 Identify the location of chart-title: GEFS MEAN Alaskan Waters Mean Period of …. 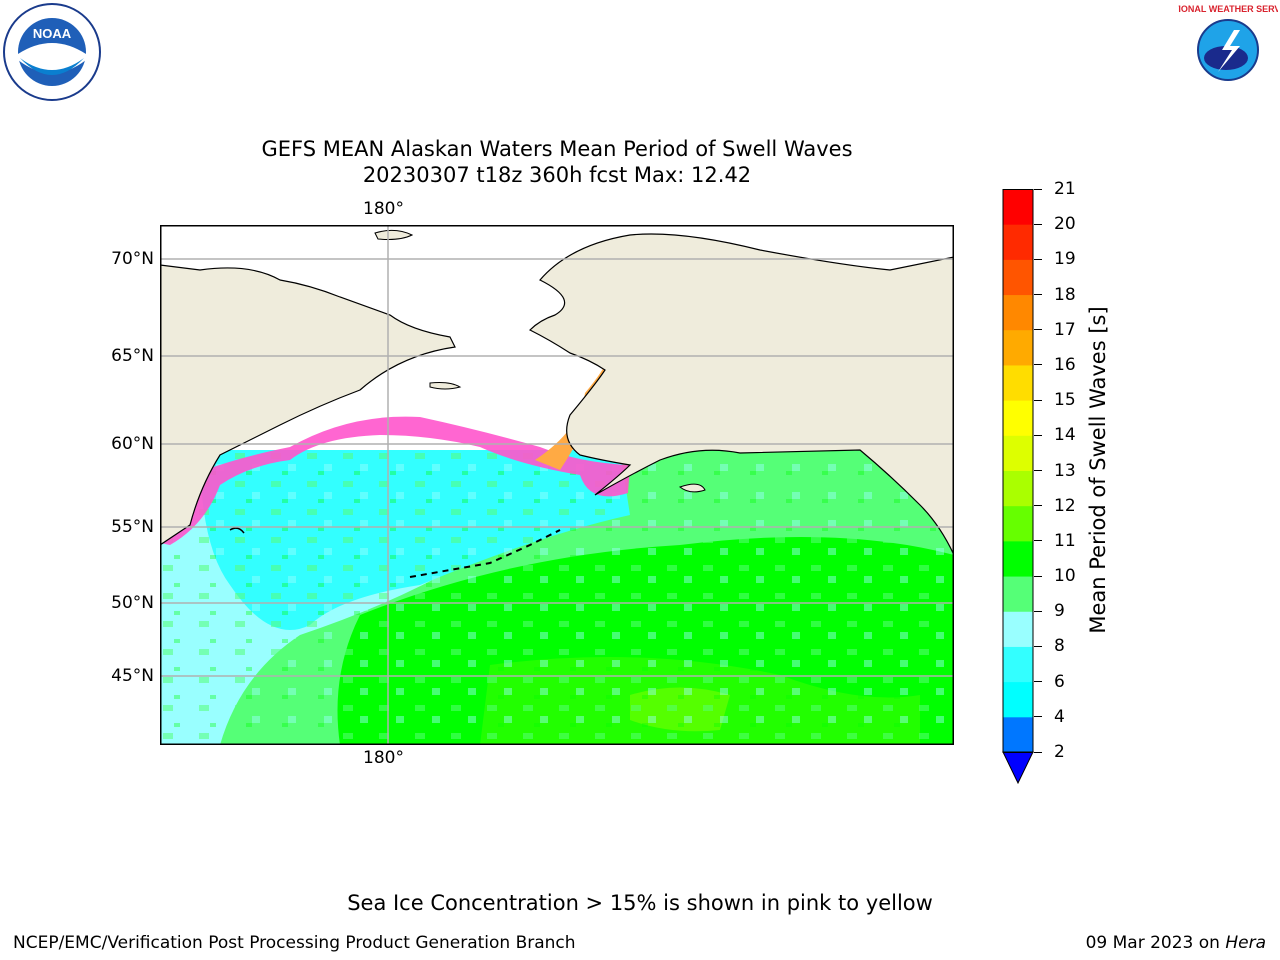
(557, 149).